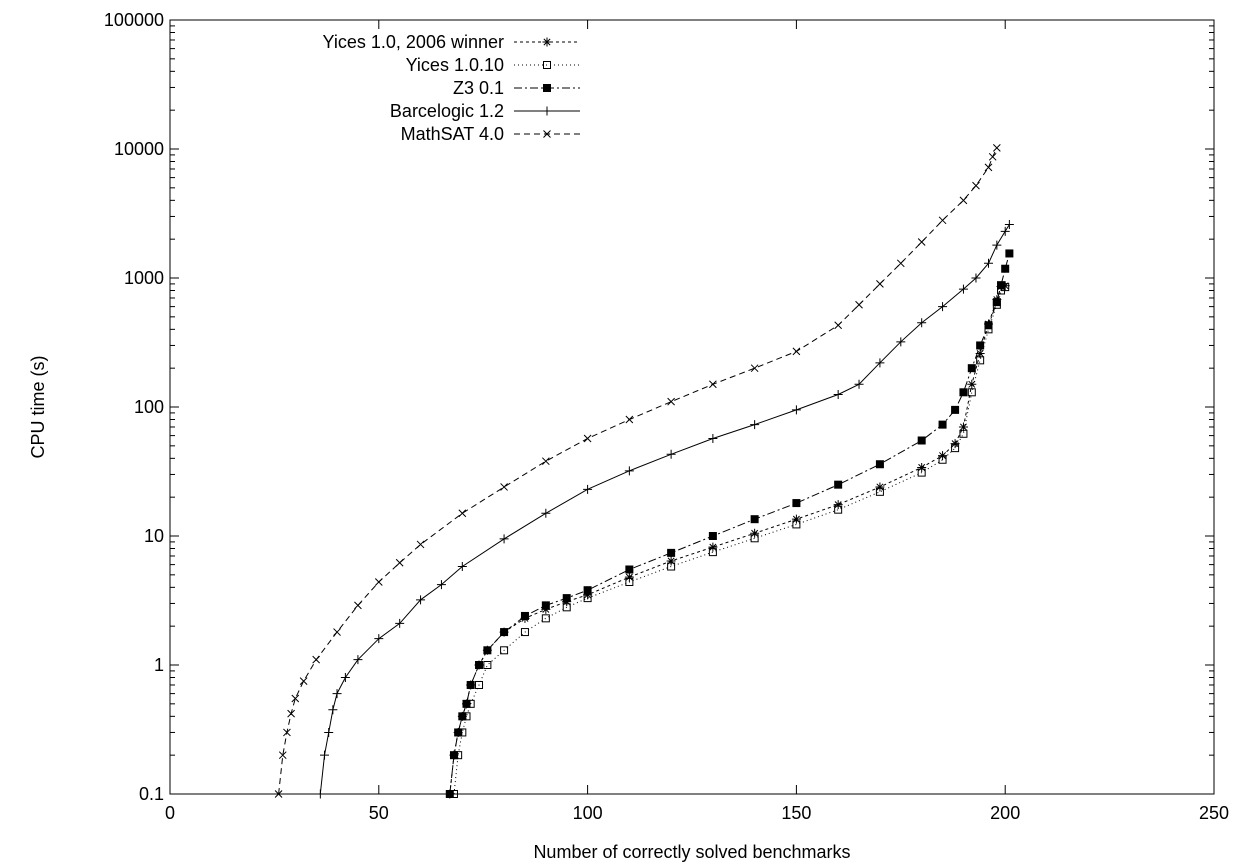  Describe the element at coordinates (170, 813) in the screenshot. I see `x-tick-label: 0` at that location.